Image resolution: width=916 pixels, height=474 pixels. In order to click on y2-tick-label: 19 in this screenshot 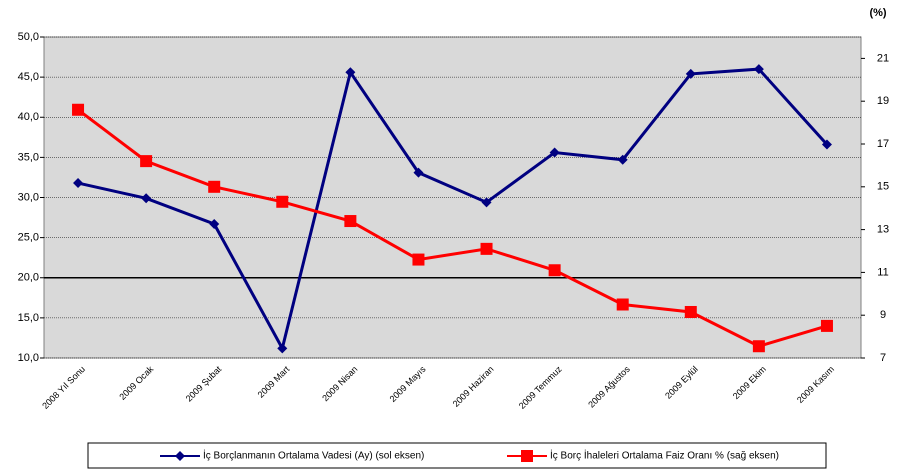, I will do `click(883, 101)`.